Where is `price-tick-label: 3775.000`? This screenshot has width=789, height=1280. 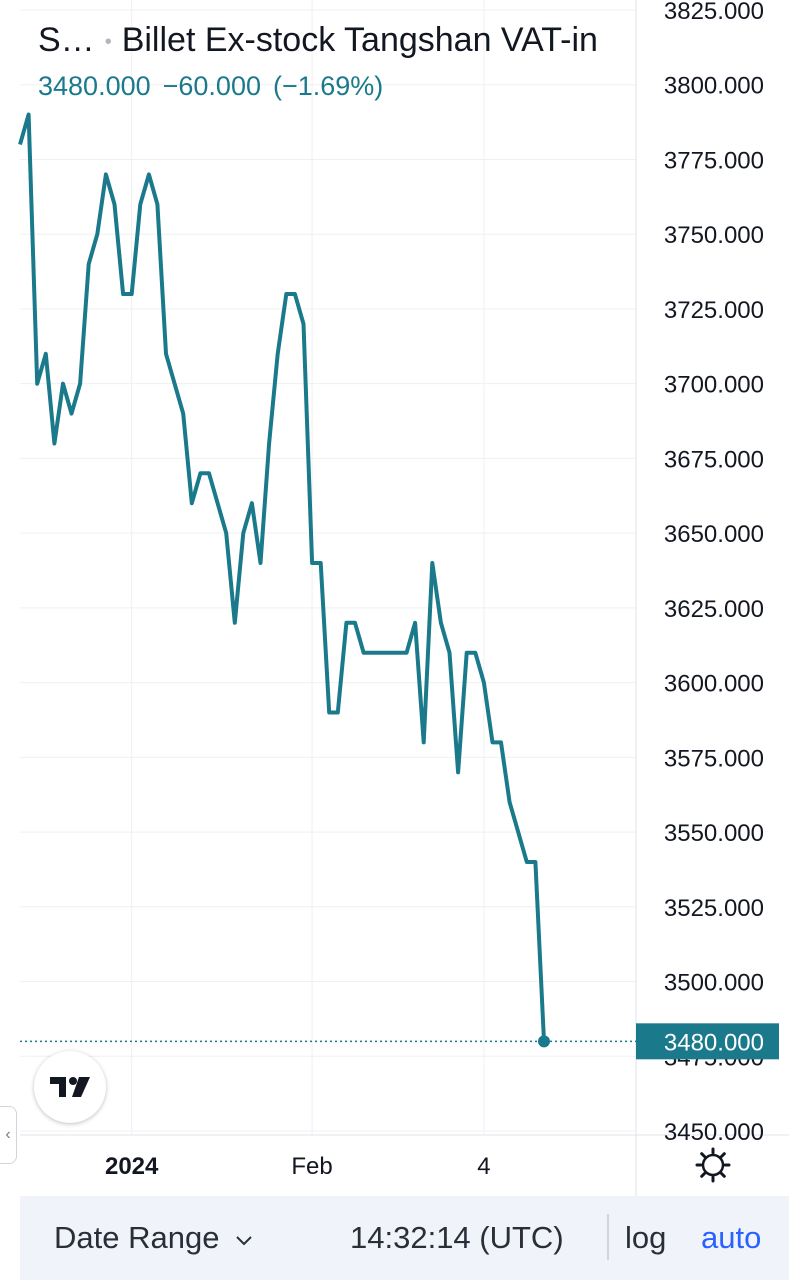 price-tick-label: 3775.000 is located at coordinates (714, 160).